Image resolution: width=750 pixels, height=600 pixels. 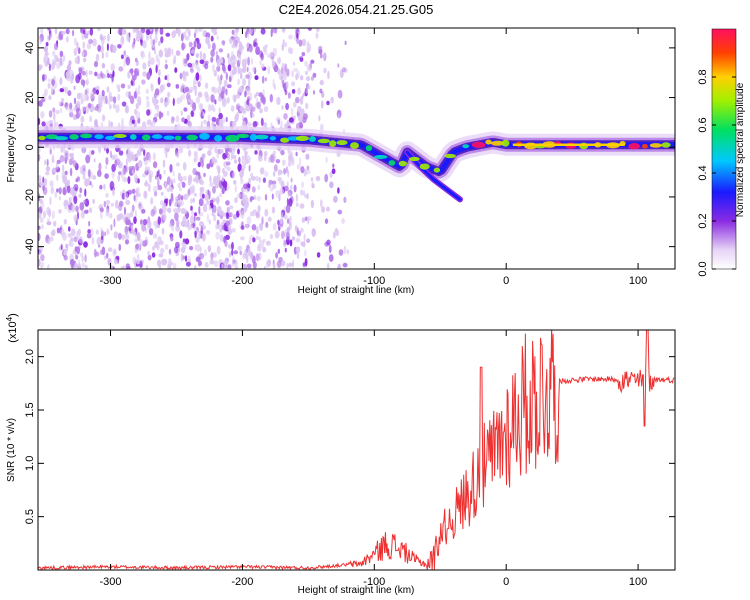 What do you see at coordinates (703, 124) in the screenshot?
I see `colorbar-tick-label: 0.6` at bounding box center [703, 124].